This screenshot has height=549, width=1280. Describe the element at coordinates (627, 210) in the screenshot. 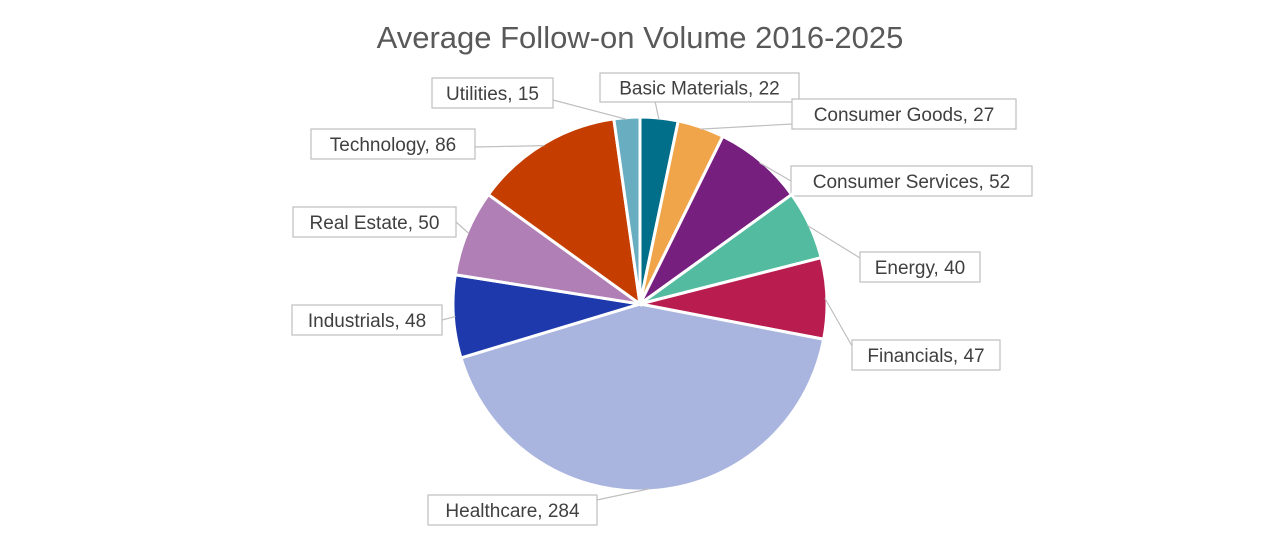

I see `pie-slice-utilities` at that location.